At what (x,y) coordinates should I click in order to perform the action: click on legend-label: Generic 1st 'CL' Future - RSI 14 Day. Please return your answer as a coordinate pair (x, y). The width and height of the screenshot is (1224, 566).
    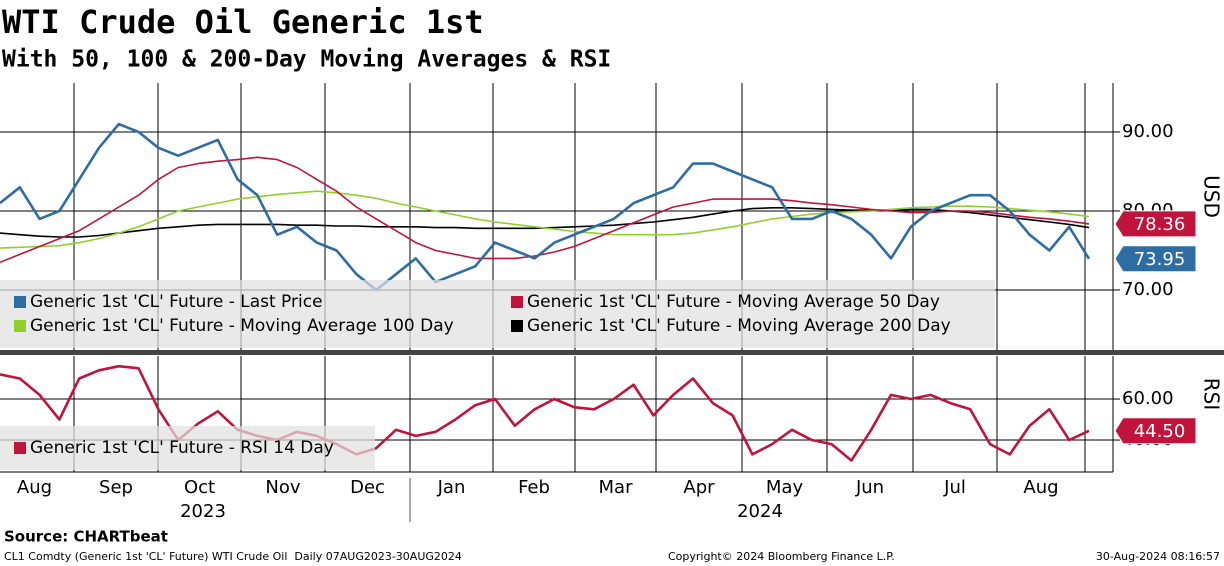
    Looking at the image, I should click on (182, 448).